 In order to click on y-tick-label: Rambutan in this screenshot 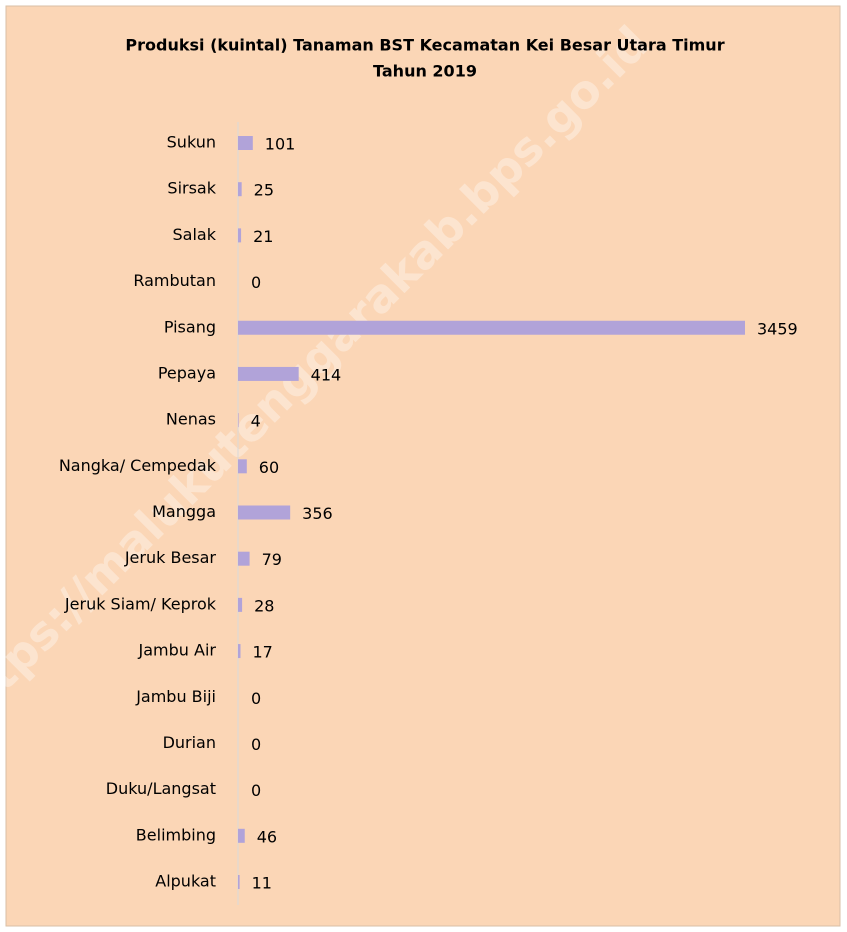, I will do `click(174, 280)`.